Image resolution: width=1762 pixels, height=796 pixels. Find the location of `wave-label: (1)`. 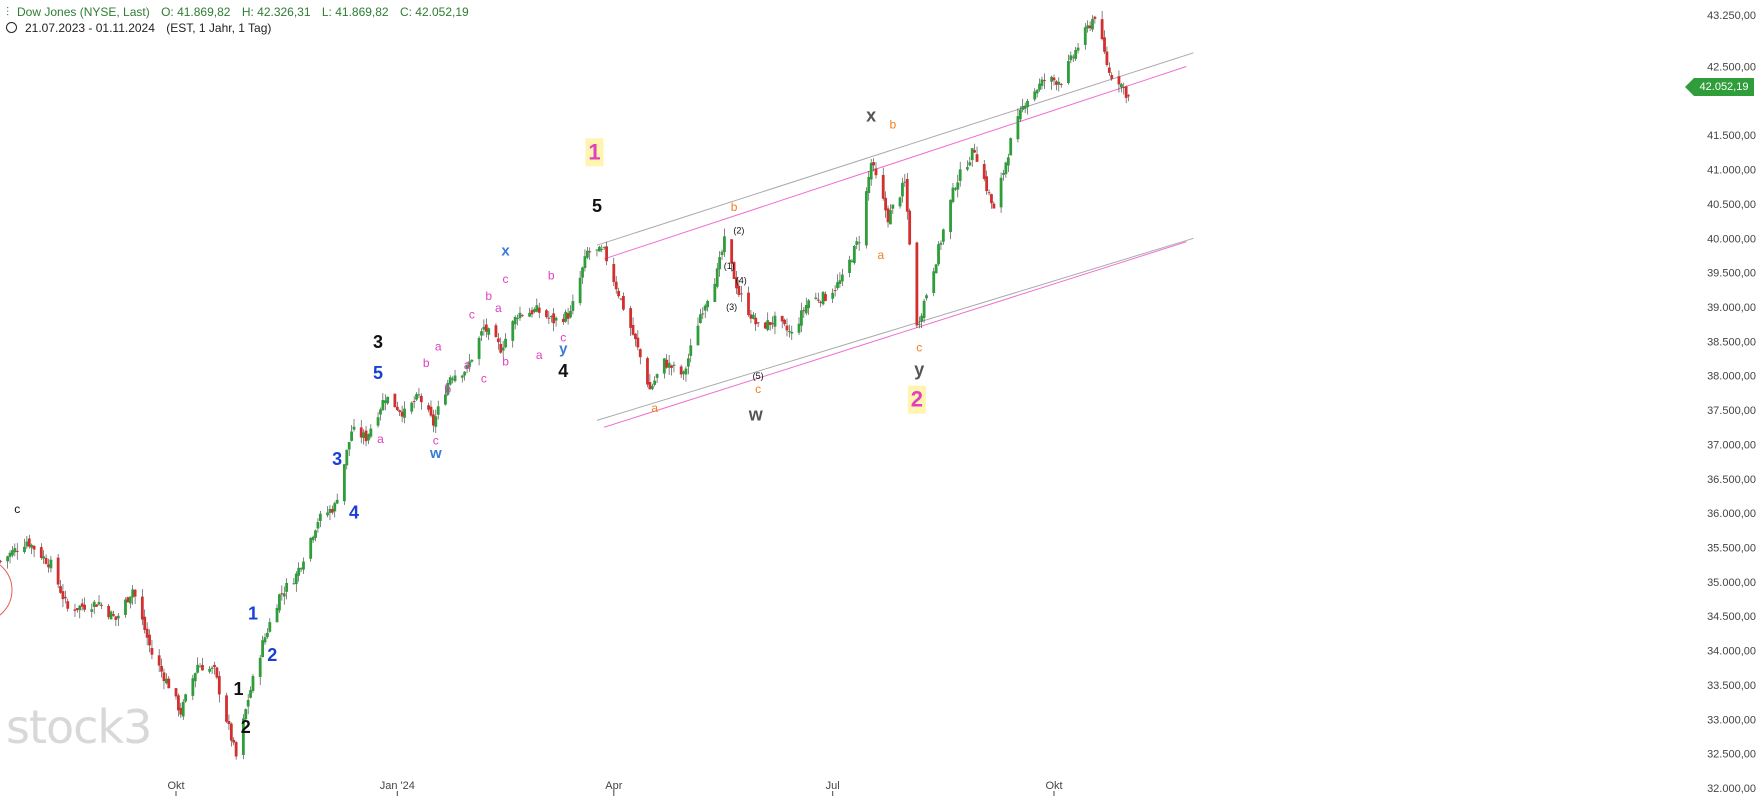

wave-label: (1) is located at coordinates (729, 266).